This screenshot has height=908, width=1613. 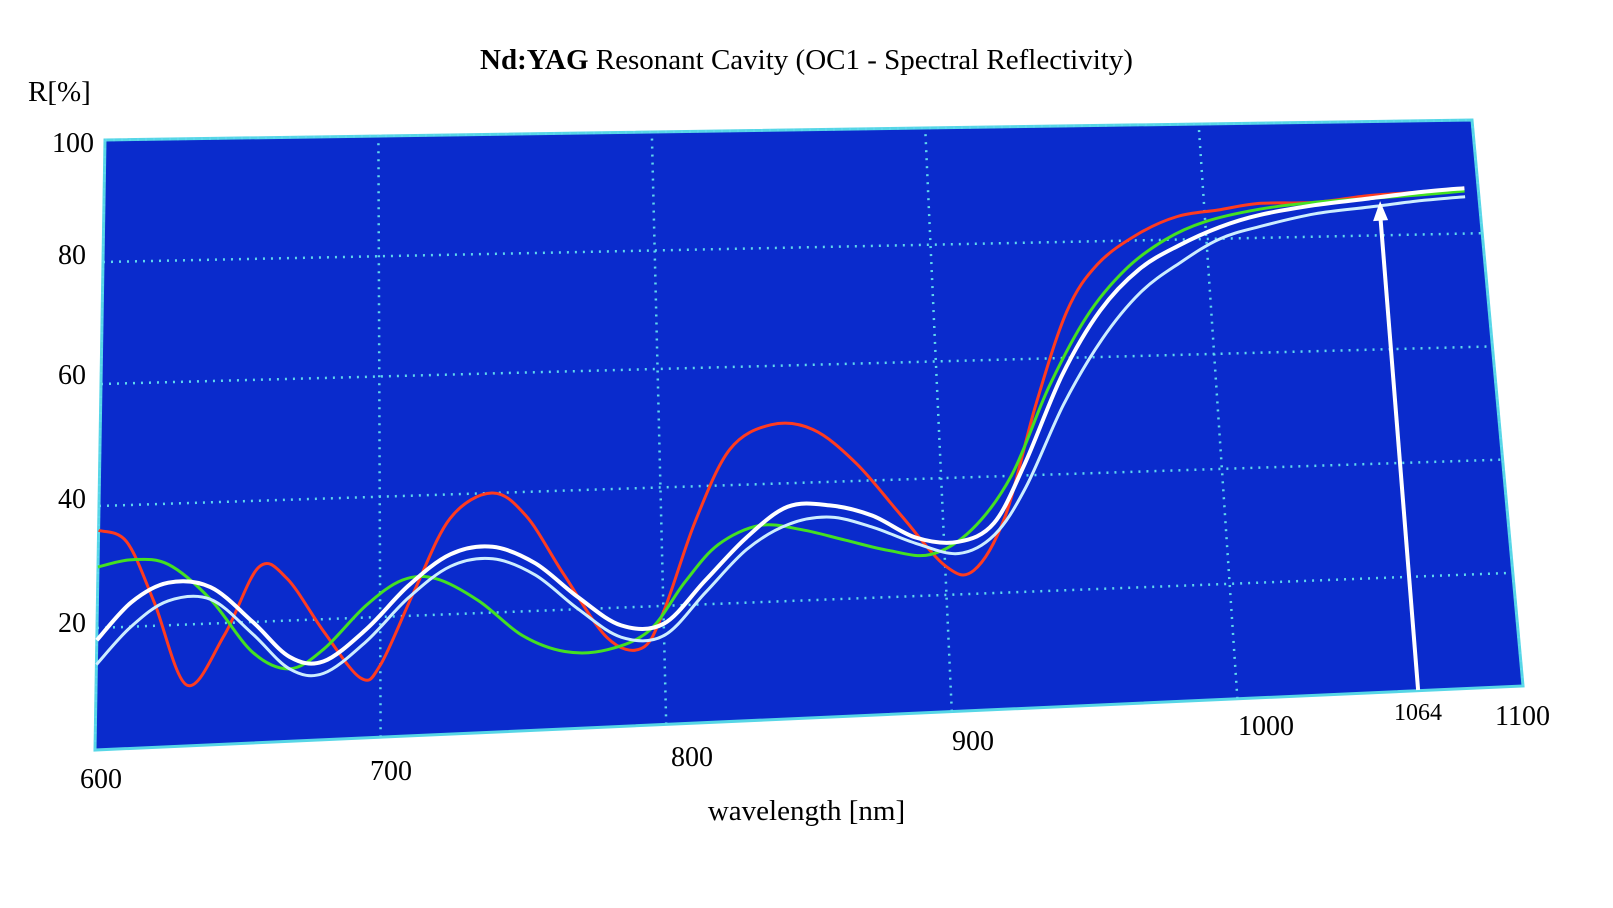 What do you see at coordinates (72, 255) in the screenshot?
I see `y-tick-label: 80` at bounding box center [72, 255].